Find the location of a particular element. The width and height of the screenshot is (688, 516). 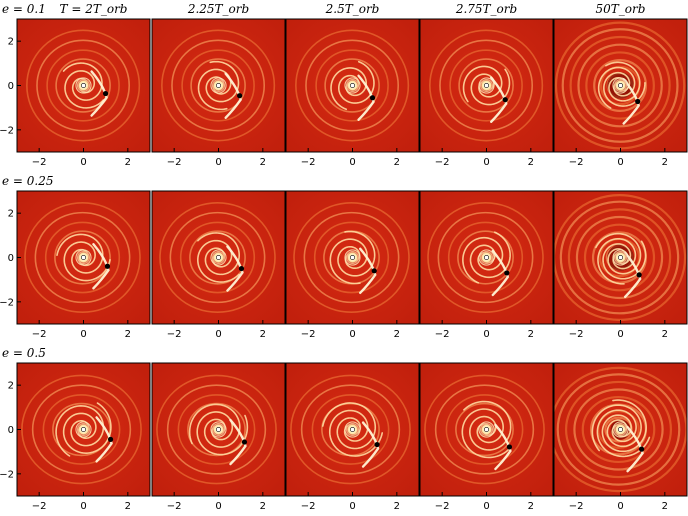

column-label-5: 50T_orb is located at coordinates (621, 9).